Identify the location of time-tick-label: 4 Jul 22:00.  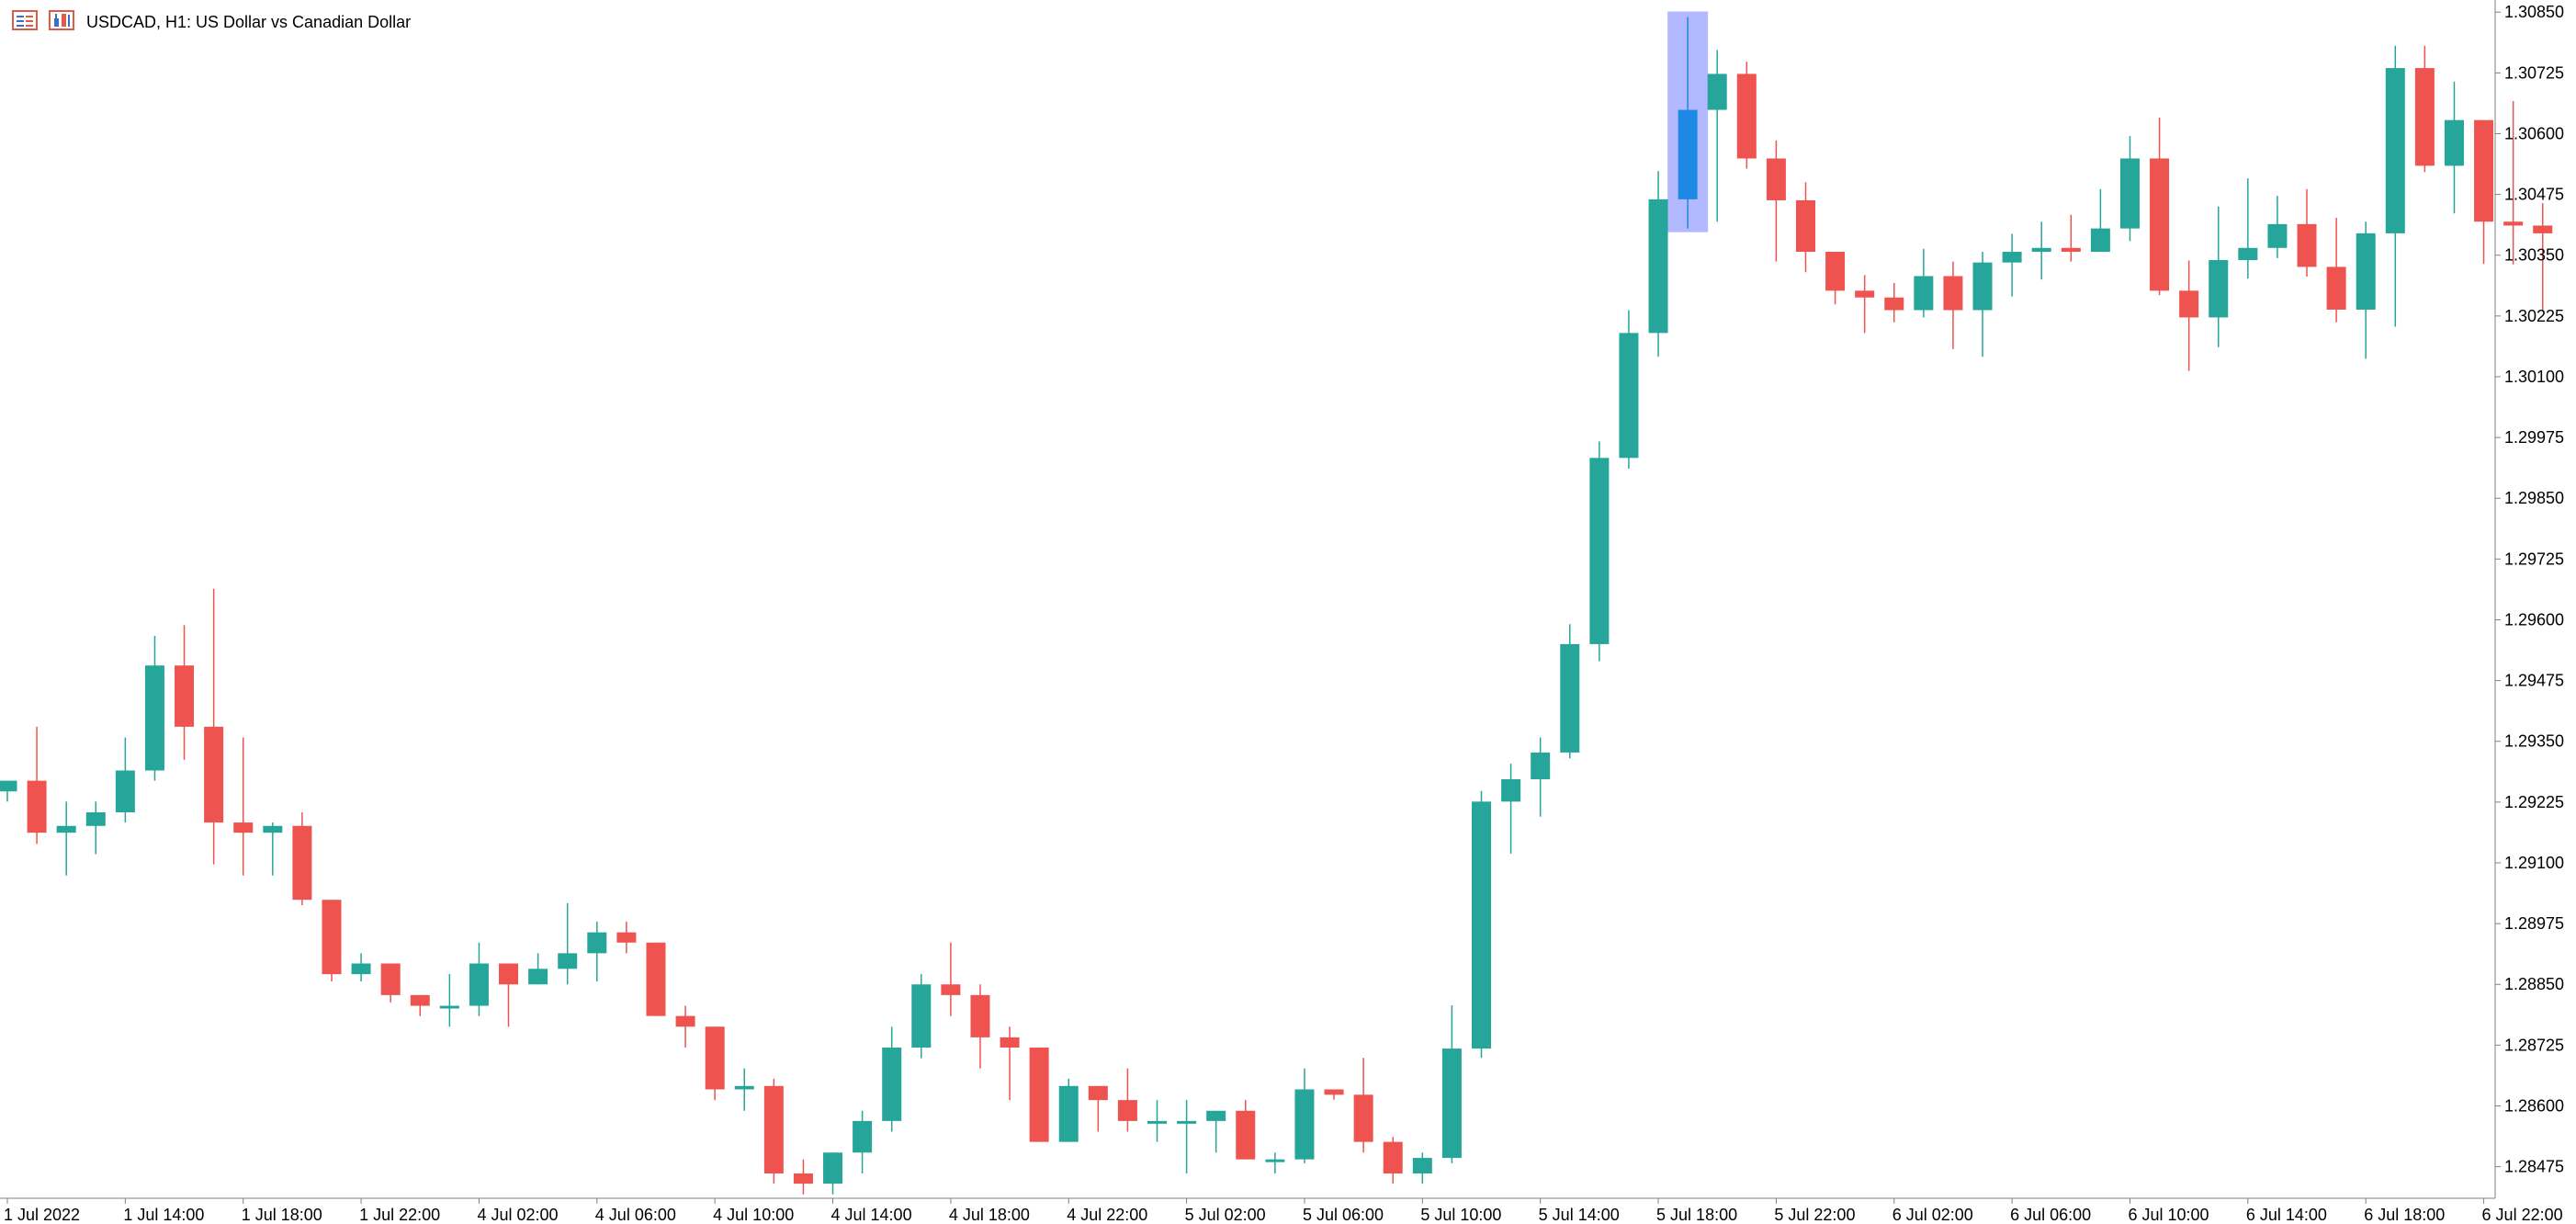
(1107, 1215).